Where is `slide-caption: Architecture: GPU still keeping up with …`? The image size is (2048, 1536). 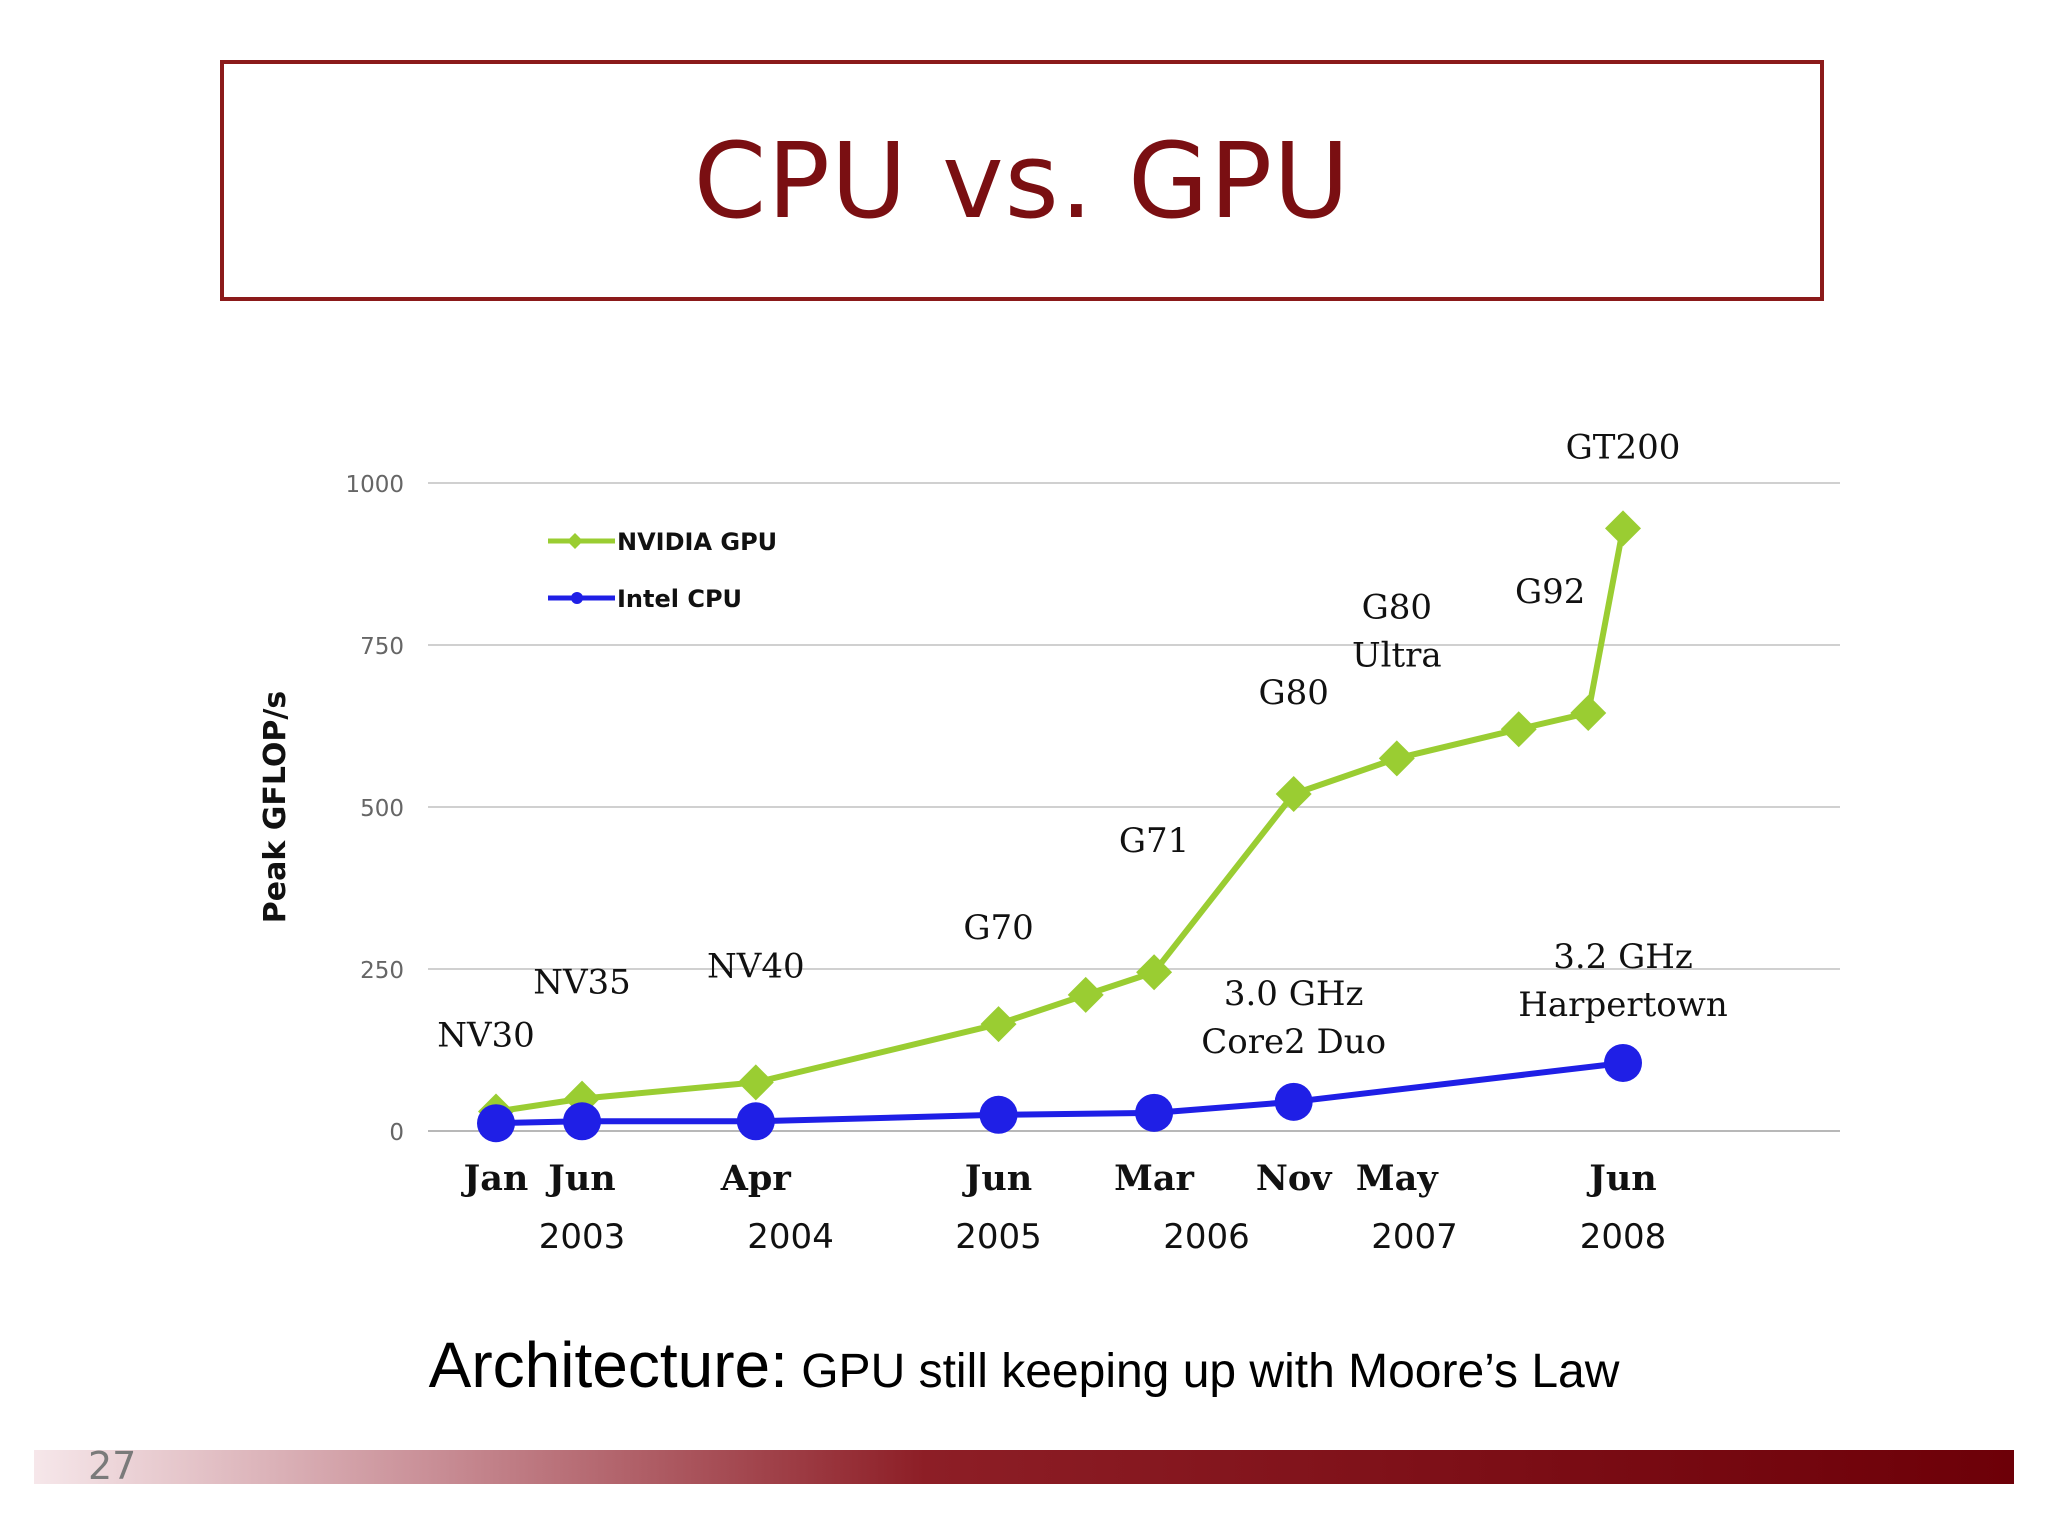
slide-caption: Architecture: GPU still keeping up with … is located at coordinates (1024, 1365).